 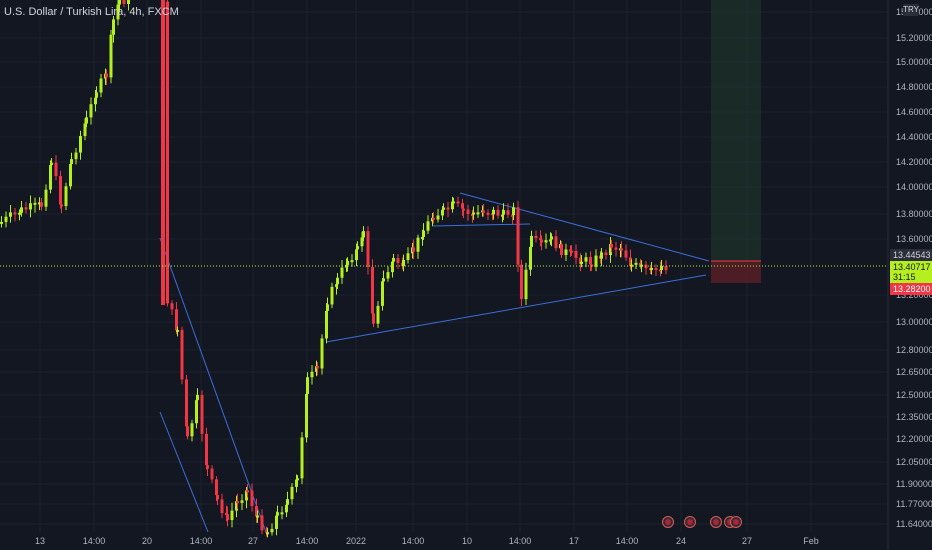 I want to click on time-tick-label: 2022, so click(x=356, y=541).